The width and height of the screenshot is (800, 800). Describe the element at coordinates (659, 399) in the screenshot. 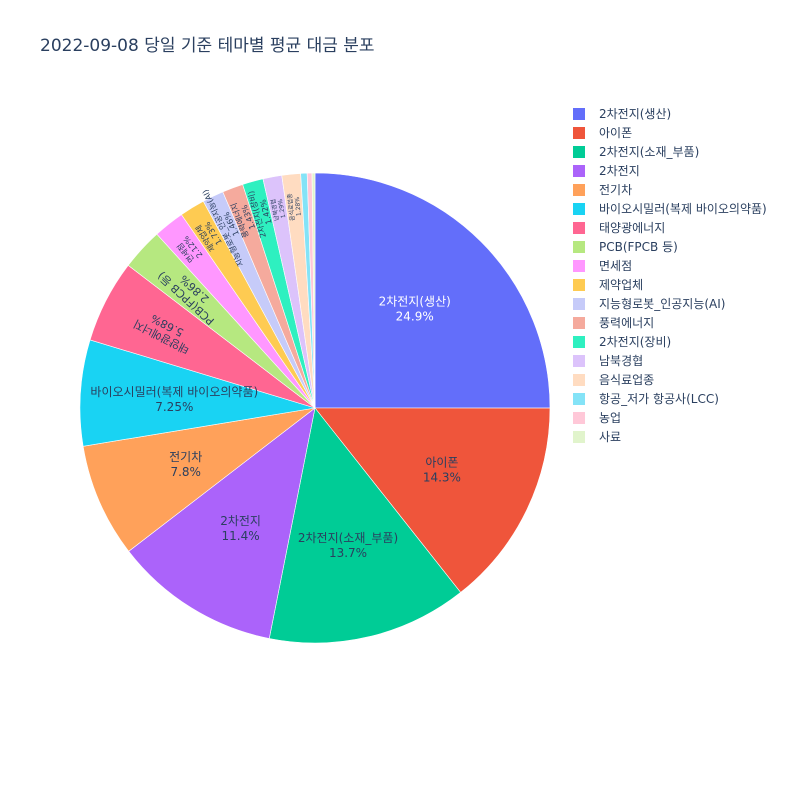

I see `legend-label: 항공_저가 항공사(LCC)` at that location.